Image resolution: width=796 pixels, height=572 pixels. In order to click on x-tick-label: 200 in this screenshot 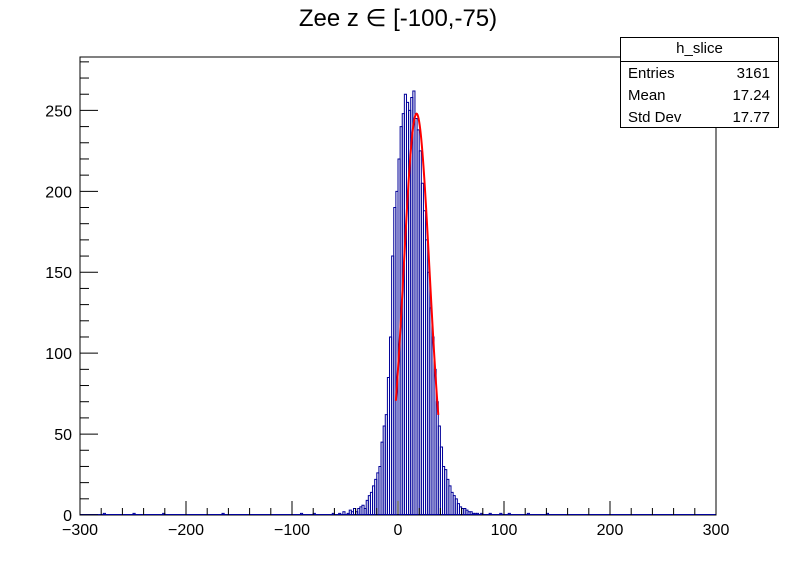, I will do `click(610, 530)`.